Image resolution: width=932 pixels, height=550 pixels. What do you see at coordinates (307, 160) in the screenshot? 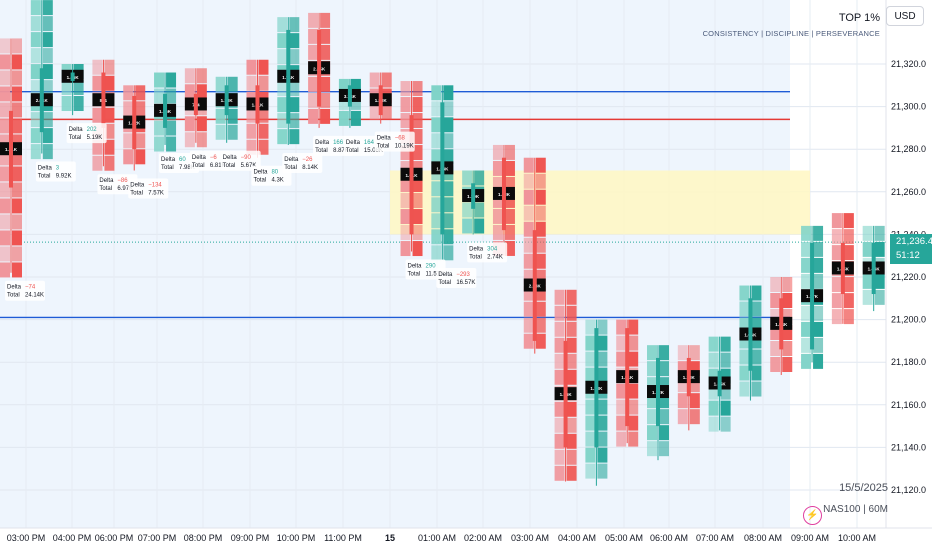
I see `delta-value: −26` at bounding box center [307, 160].